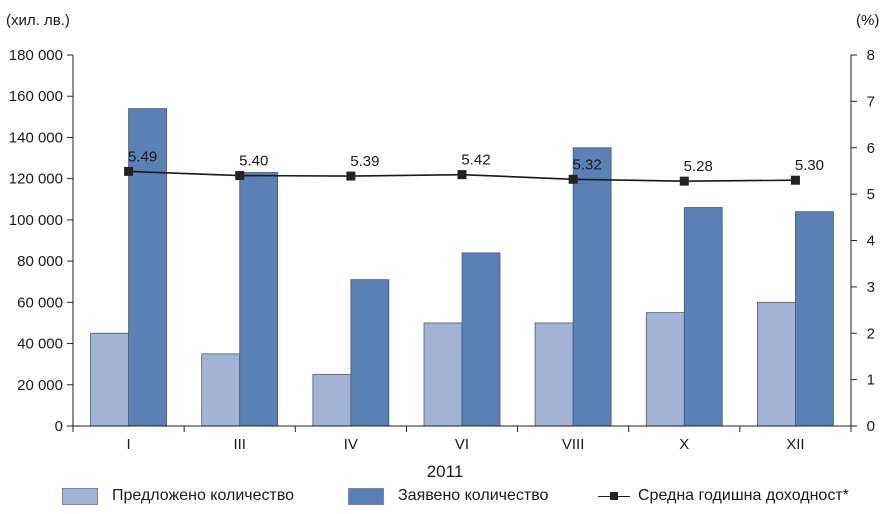  Describe the element at coordinates (871, 241) in the screenshot. I see `right-tick-label-4: 4` at that location.